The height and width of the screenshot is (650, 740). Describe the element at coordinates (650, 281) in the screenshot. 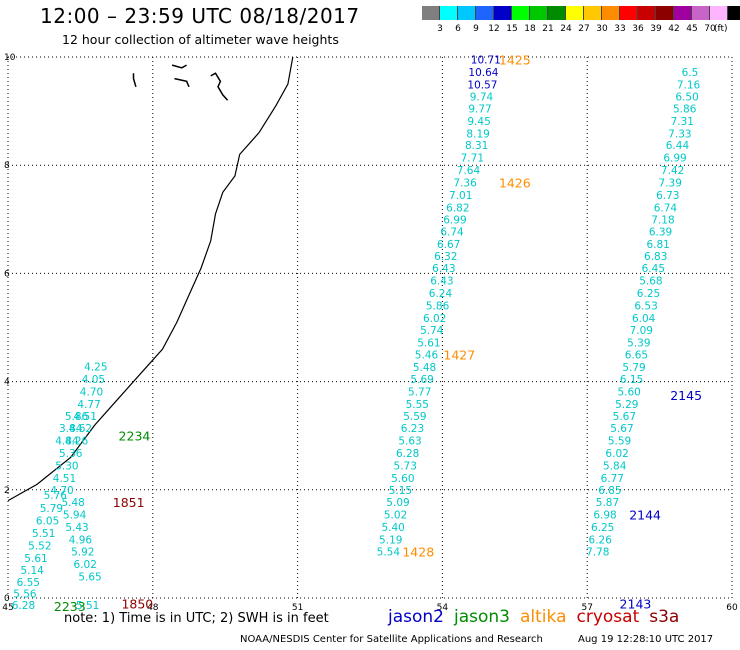

I see `wave-height-value: 5.68` at that location.